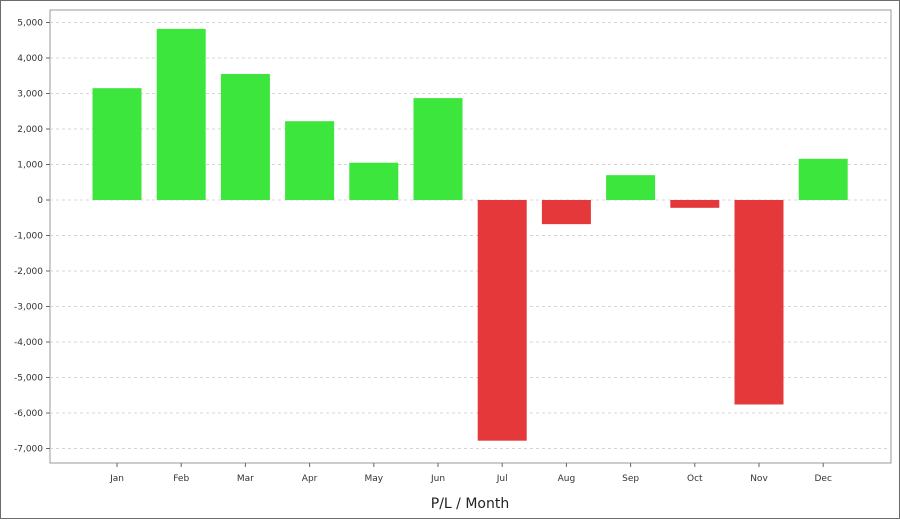 The width and height of the screenshot is (900, 520). What do you see at coordinates (822, 479) in the screenshot?
I see `x-tick-label-dec: Dec` at bounding box center [822, 479].